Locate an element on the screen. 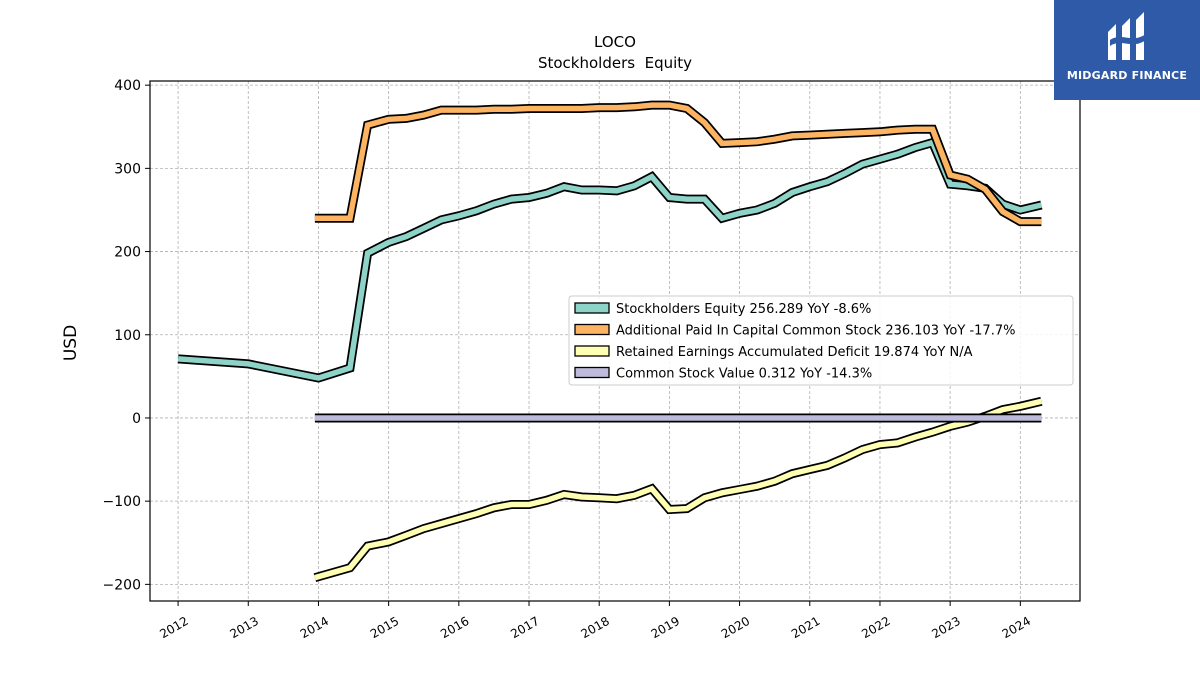  legend-label: Stockholders Equity 256.289 YoY -8.6% is located at coordinates (743, 309).